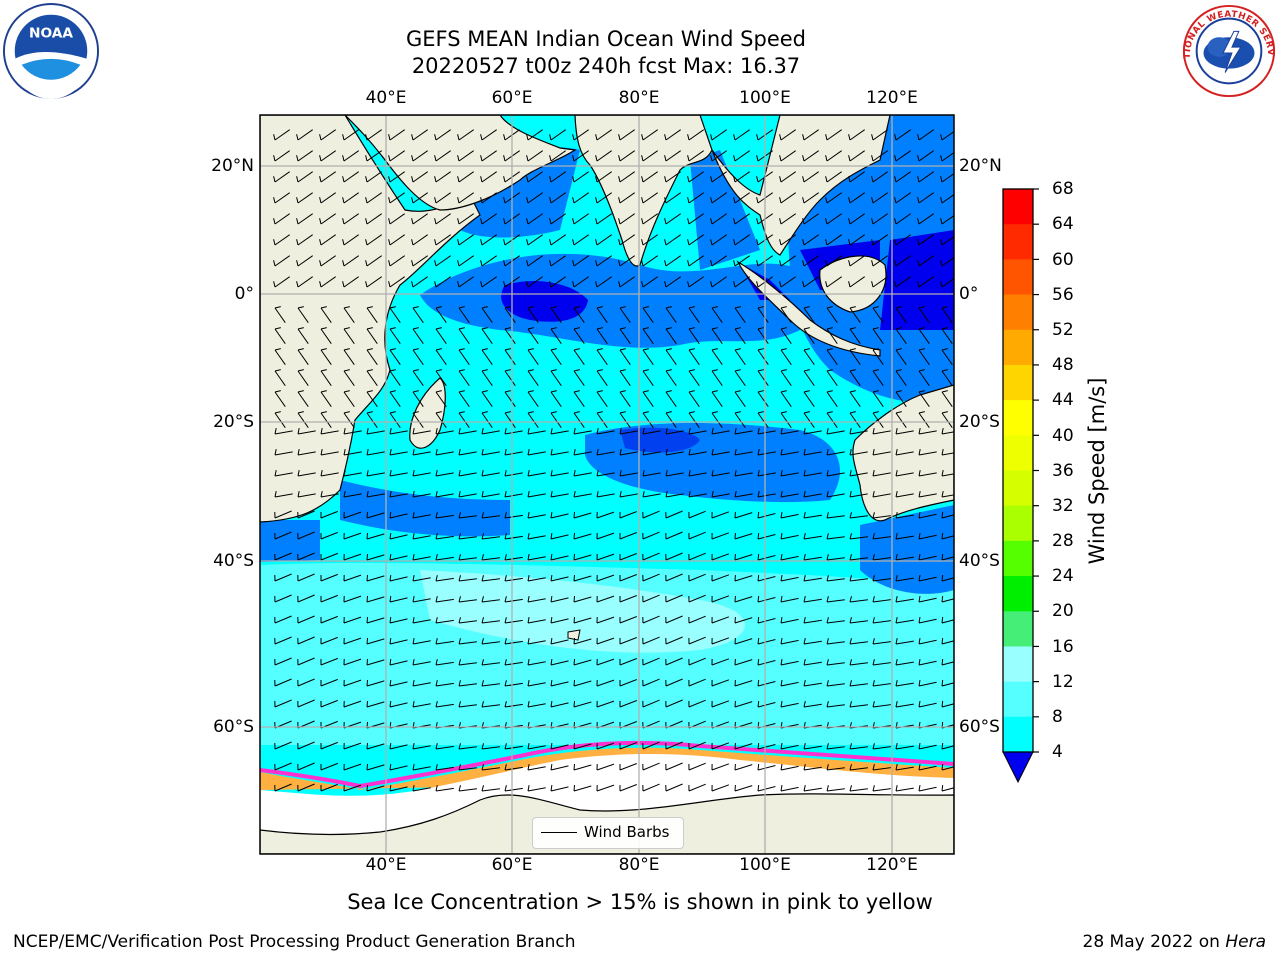 The width and height of the screenshot is (1280, 960). I want to click on colorbar-segment, so click(1018, 418).